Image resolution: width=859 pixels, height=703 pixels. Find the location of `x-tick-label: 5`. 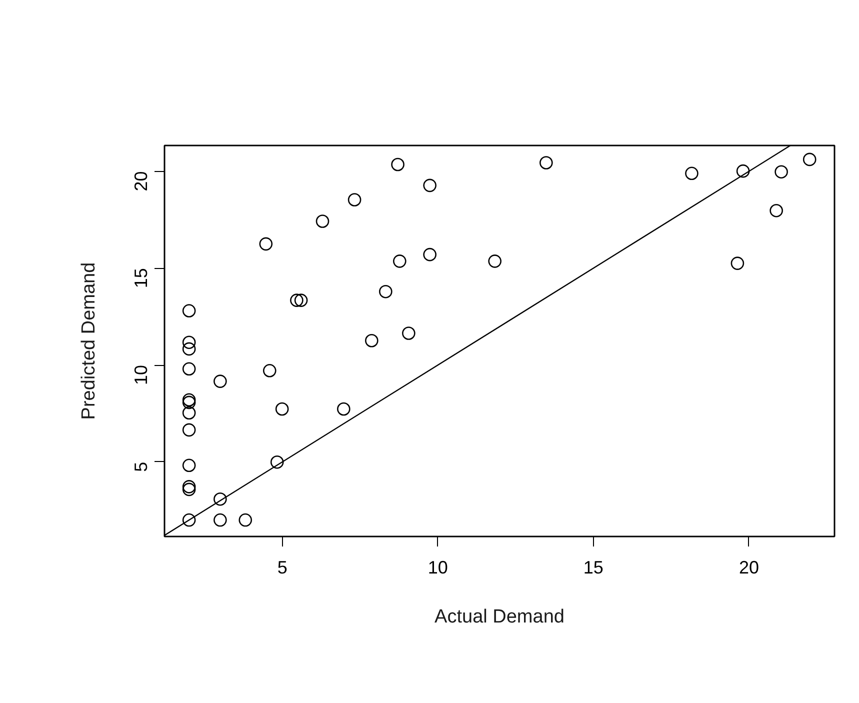

x-tick-label: 5 is located at coordinates (282, 568).